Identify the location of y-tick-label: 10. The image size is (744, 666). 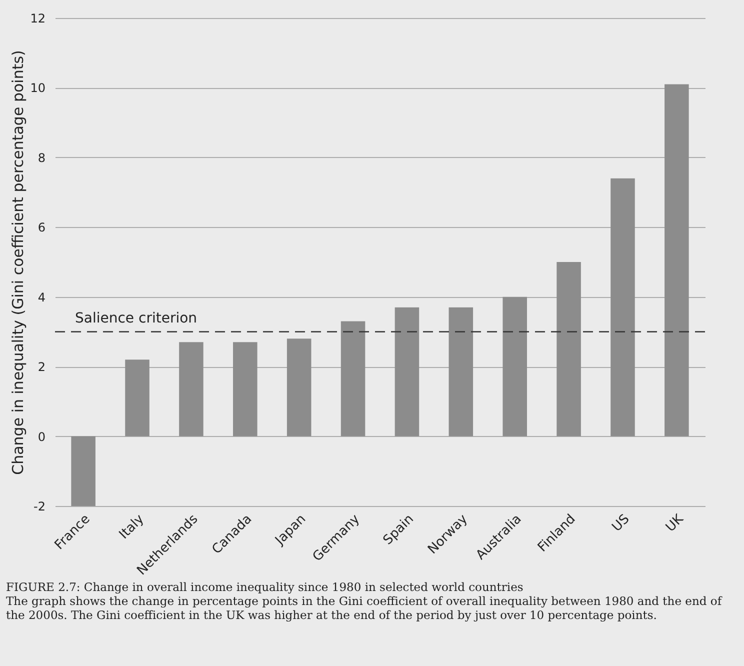
(38, 88).